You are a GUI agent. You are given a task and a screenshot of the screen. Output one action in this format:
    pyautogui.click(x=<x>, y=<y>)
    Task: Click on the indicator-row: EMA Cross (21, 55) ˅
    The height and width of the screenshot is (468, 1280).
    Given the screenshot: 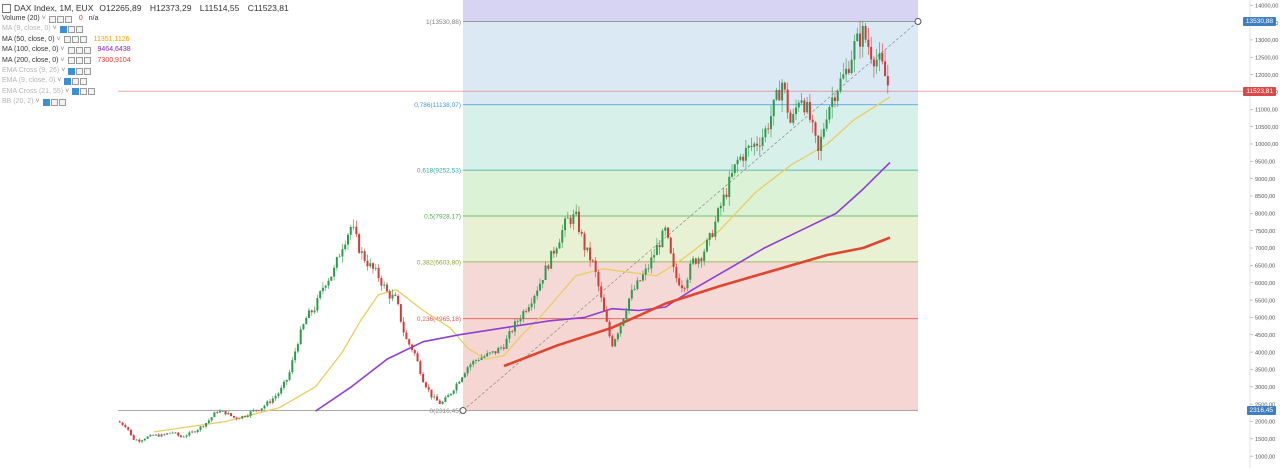 What is the action you would take?
    pyautogui.click(x=145, y=92)
    